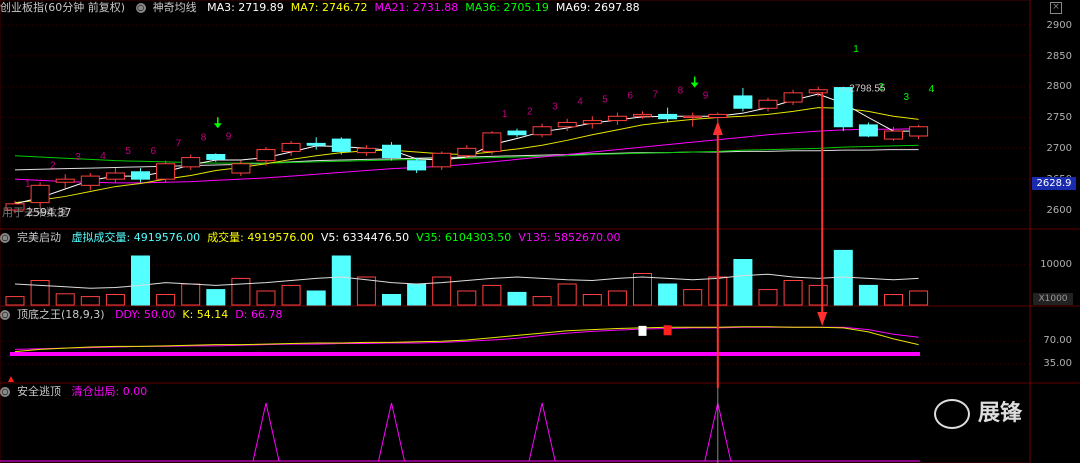 This screenshot has height=463, width=1080. I want to click on kd-y-tick-35: 35.00, so click(1057, 363).